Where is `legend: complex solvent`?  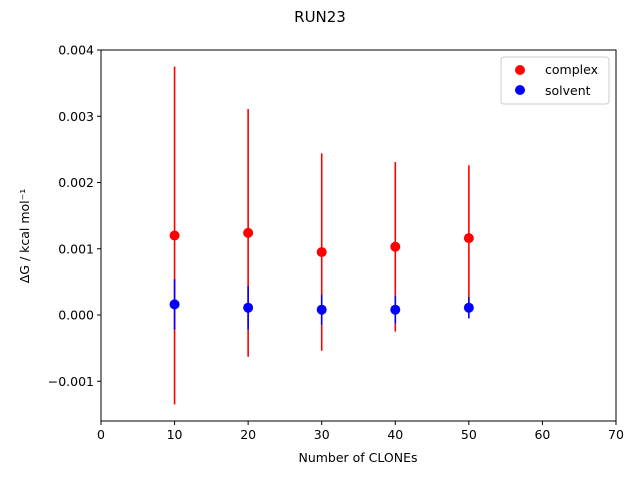
legend: complex solvent is located at coordinates (555, 80).